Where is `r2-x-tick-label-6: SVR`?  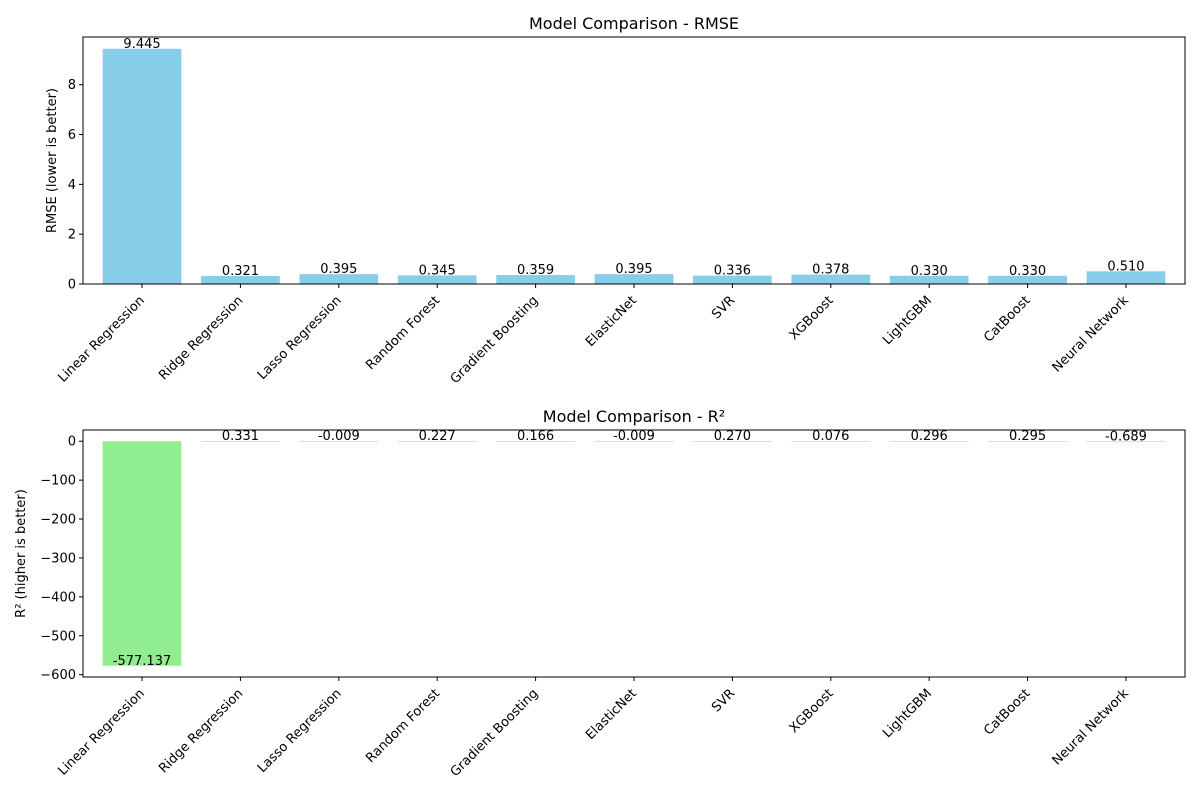 r2-x-tick-label-6: SVR is located at coordinates (723, 700).